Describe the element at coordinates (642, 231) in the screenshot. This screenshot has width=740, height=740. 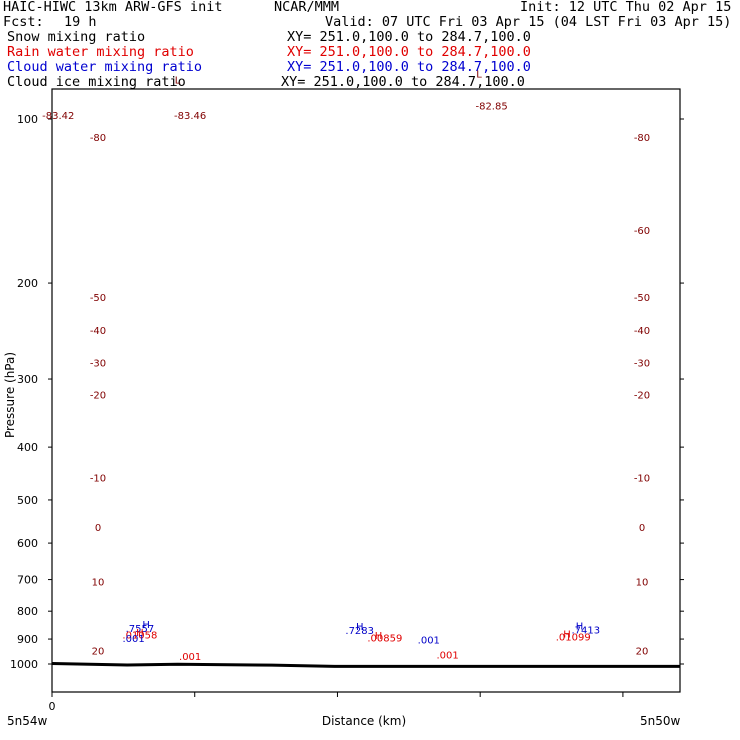
I see `isotherm-label: -60` at that location.